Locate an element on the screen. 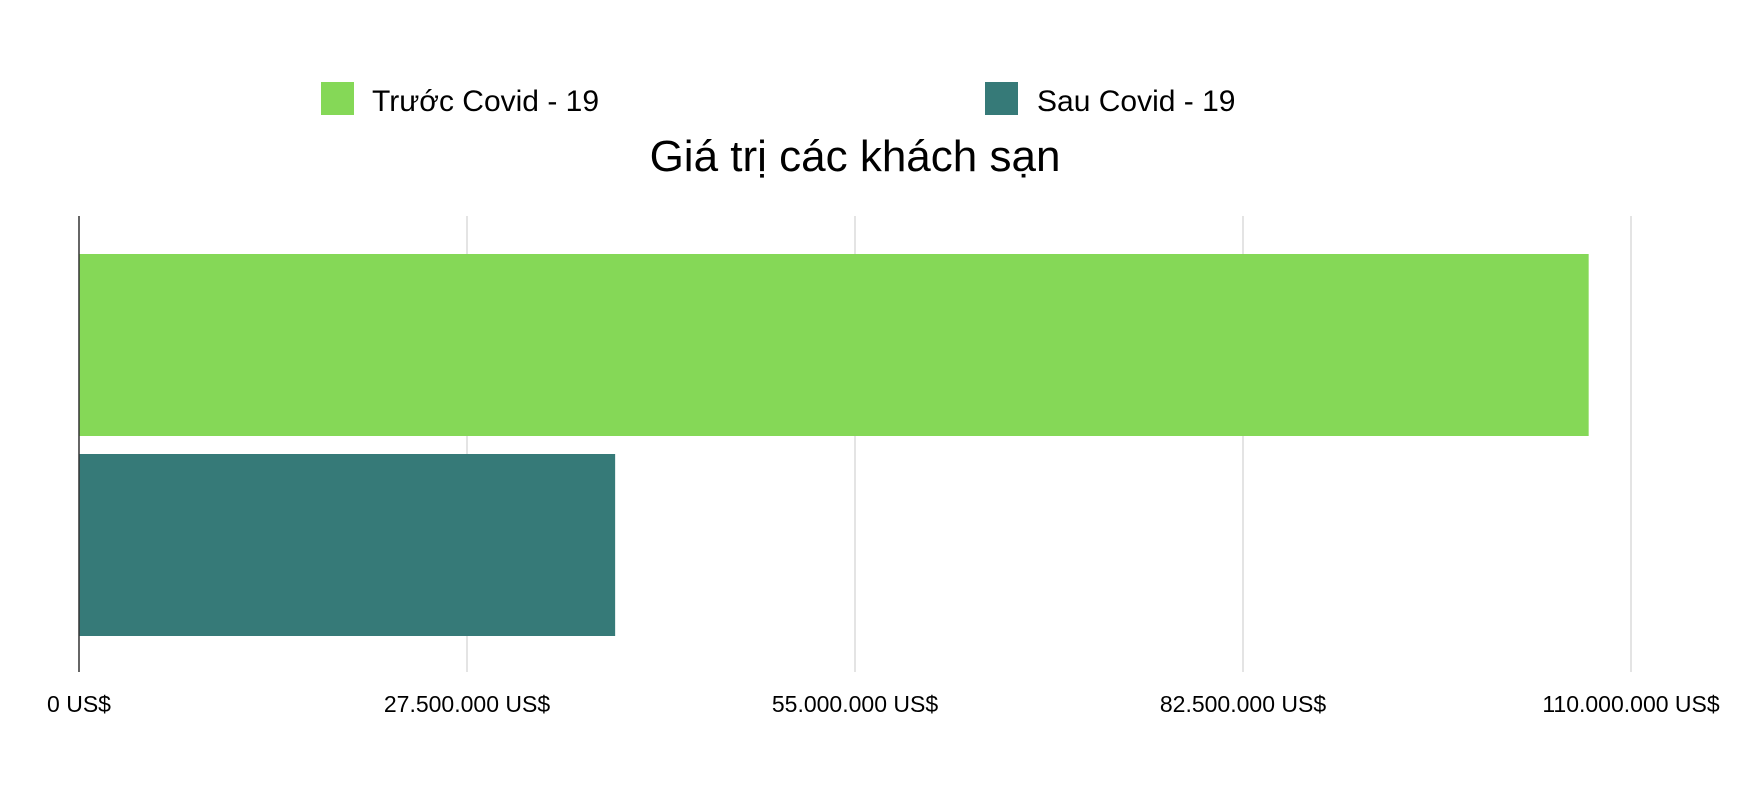  legend-label-after-covid: Sau Covid - 19 is located at coordinates (1136, 101).